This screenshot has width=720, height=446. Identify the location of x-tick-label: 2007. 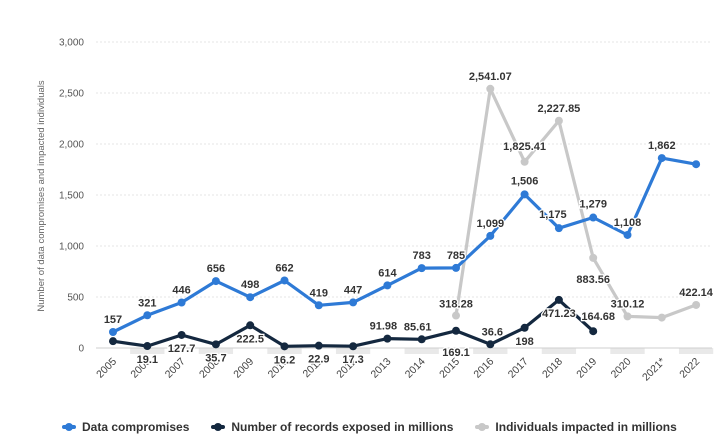
(175, 368).